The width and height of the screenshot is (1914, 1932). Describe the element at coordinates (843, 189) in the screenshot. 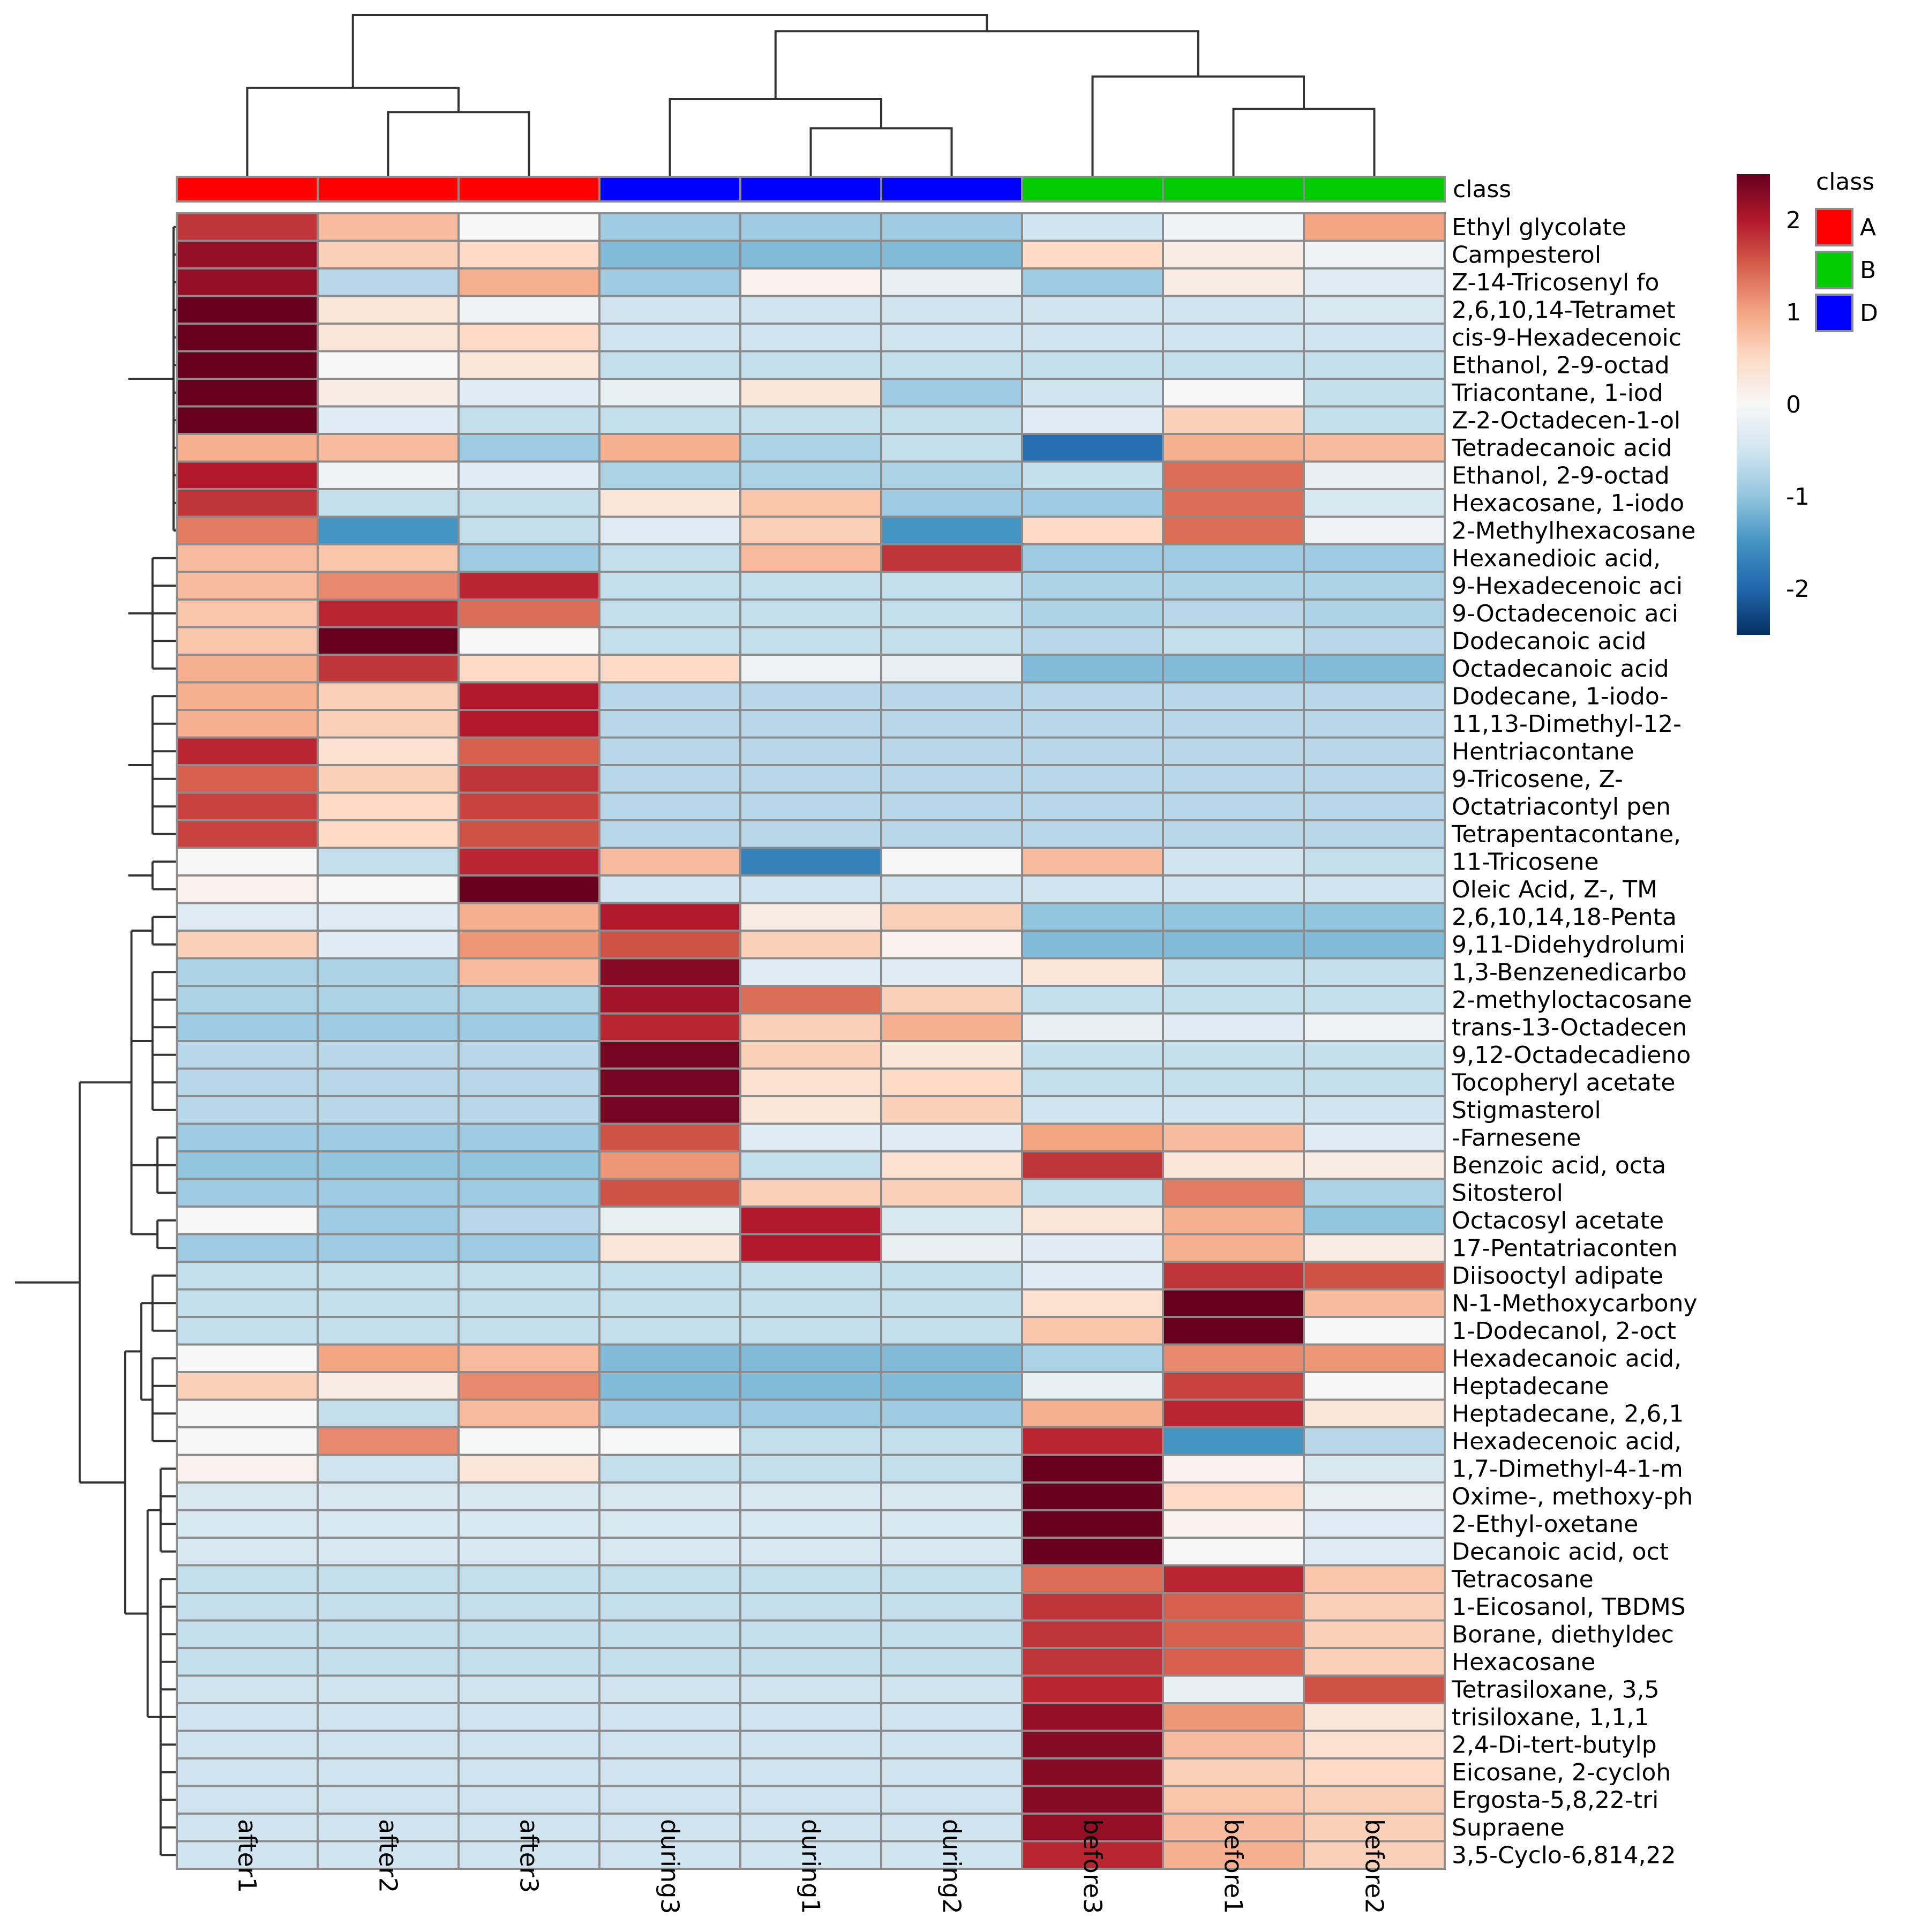

I see `class-annotation-bar: class` at that location.